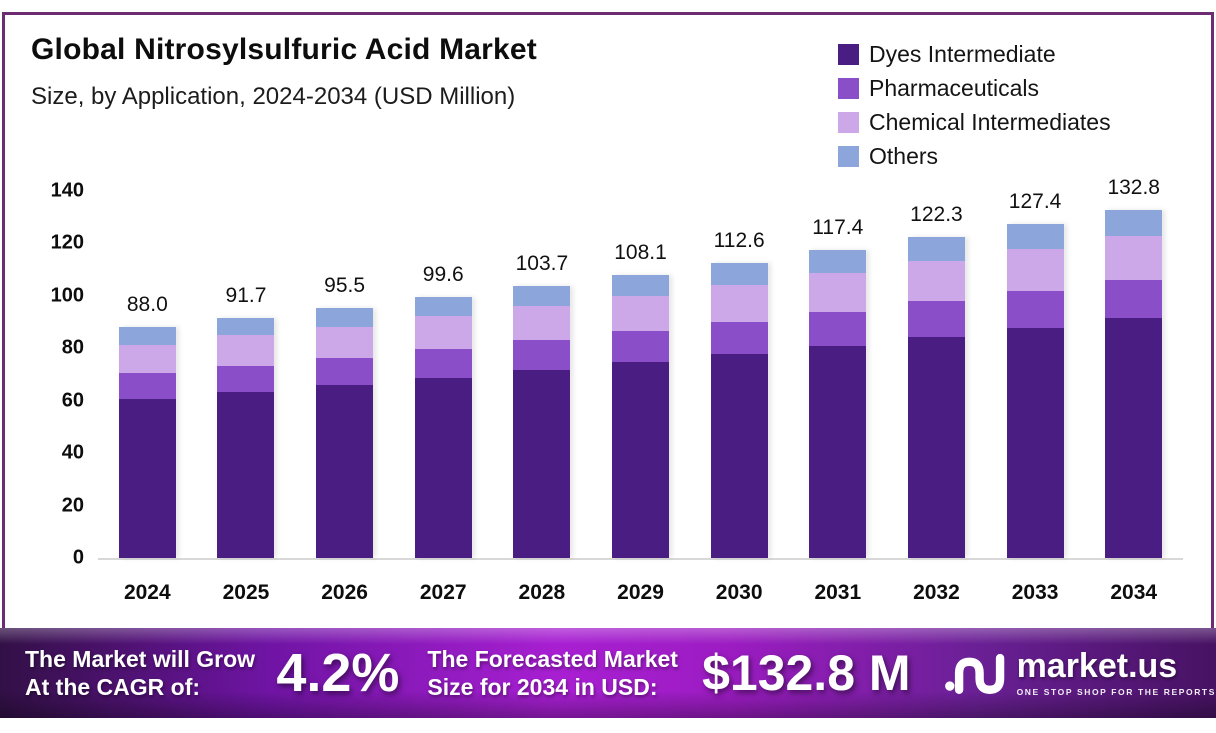  What do you see at coordinates (848, 156) in the screenshot?
I see `legend-swatch-others` at bounding box center [848, 156].